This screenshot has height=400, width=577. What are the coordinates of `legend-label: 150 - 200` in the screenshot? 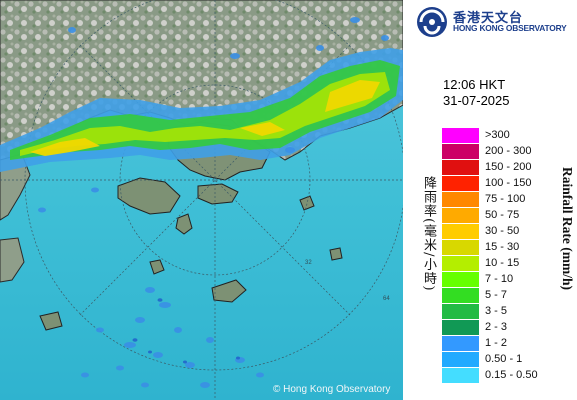 It's located at (508, 167).